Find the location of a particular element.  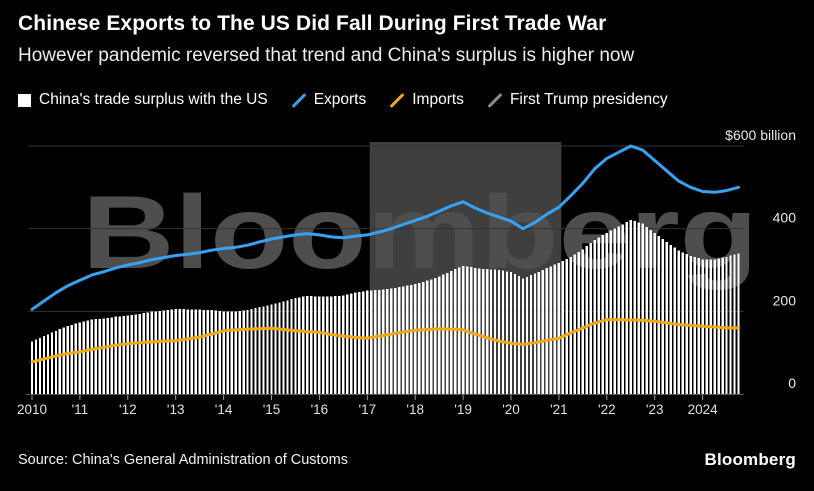

svg-text: 2024 is located at coordinates (703, 409).